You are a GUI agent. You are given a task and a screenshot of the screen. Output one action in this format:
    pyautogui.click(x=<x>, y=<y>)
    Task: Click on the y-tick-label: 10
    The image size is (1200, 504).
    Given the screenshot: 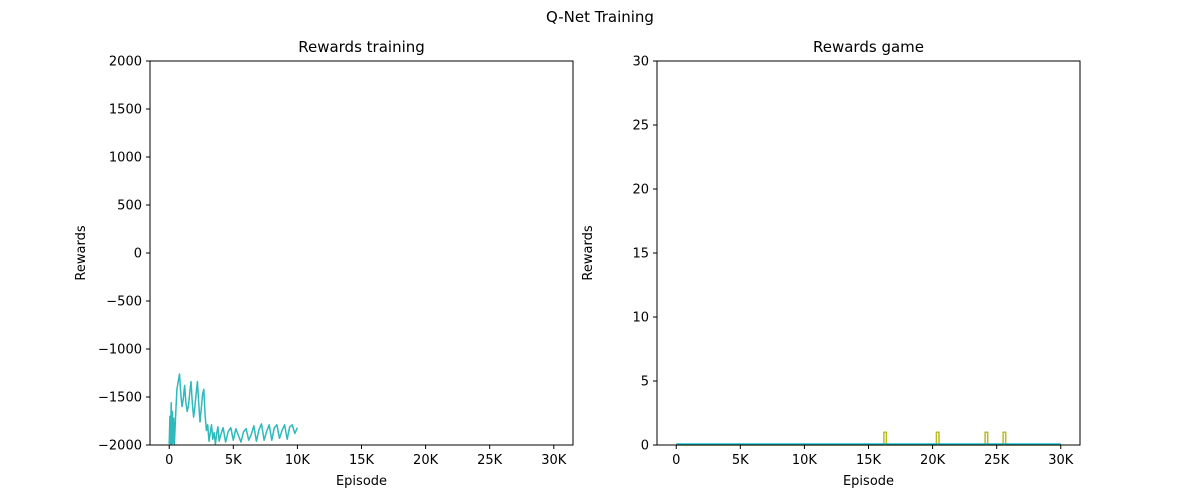 What is the action you would take?
    pyautogui.click(x=640, y=318)
    